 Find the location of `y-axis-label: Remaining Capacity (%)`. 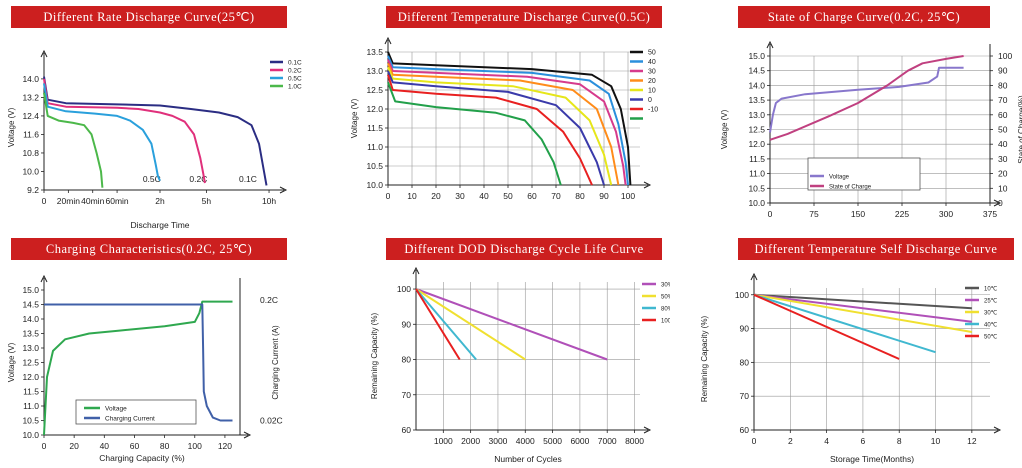

y-axis-label: Remaining Capacity (%) is located at coordinates (374, 356).